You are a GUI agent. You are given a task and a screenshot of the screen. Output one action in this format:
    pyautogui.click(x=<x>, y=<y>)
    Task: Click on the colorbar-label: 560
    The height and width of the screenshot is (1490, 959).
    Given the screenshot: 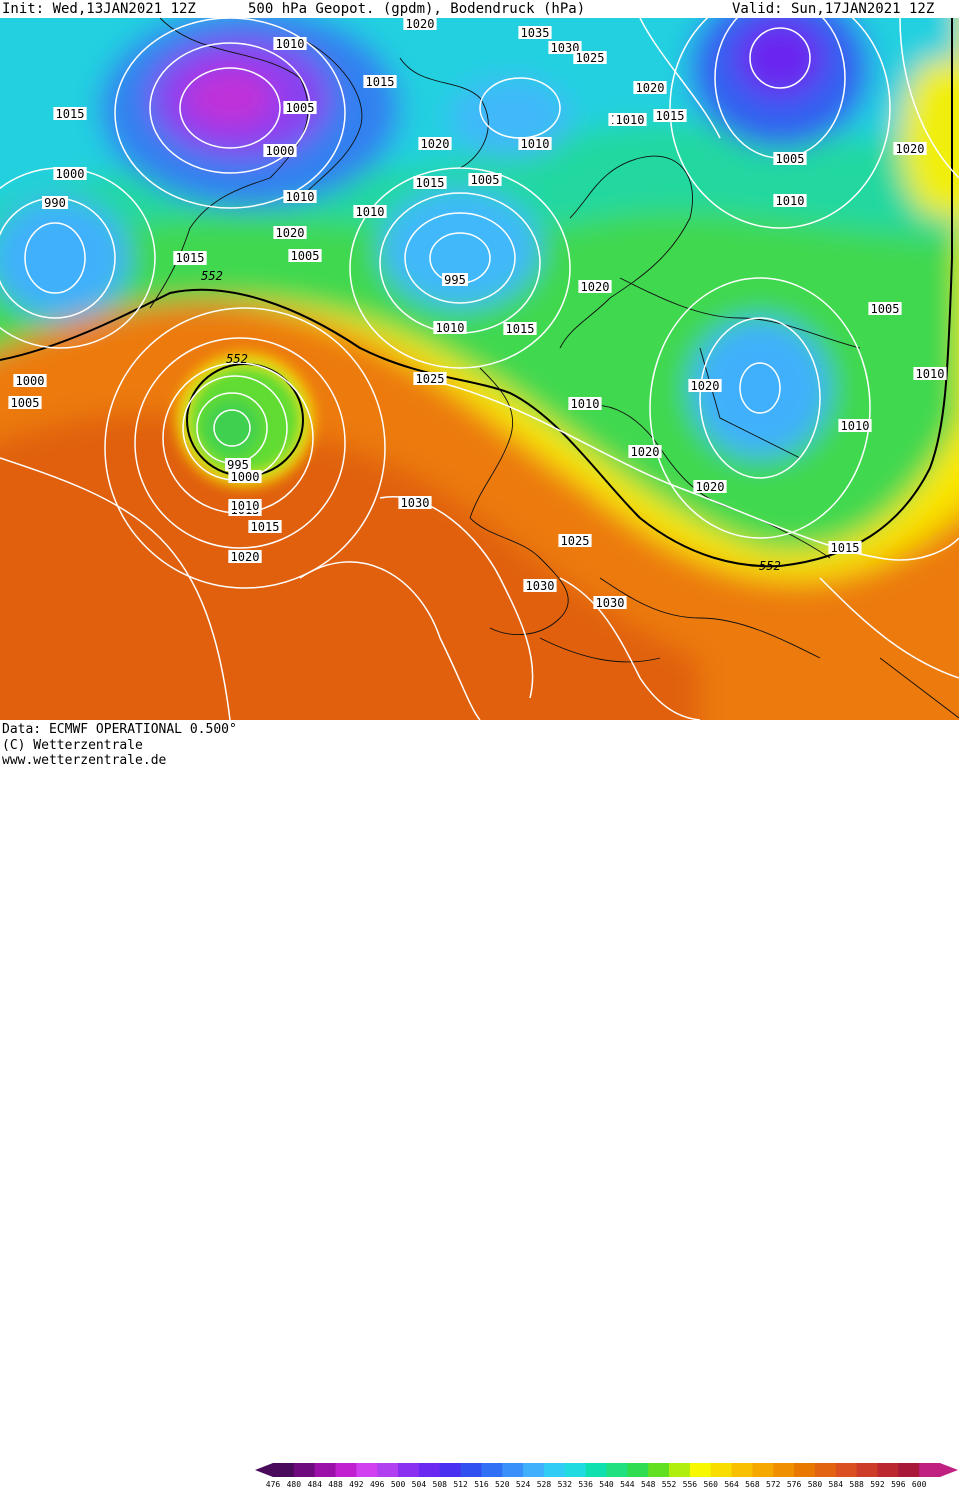 What is the action you would take?
    pyautogui.click(x=710, y=1484)
    